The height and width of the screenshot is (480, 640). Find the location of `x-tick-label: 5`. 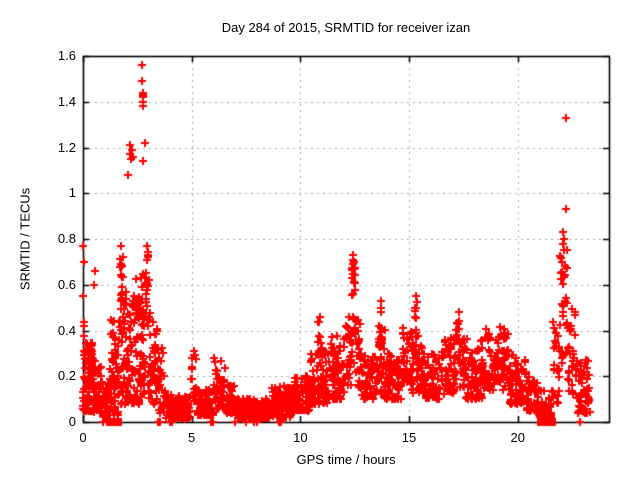

x-tick-label: 5 is located at coordinates (192, 437).